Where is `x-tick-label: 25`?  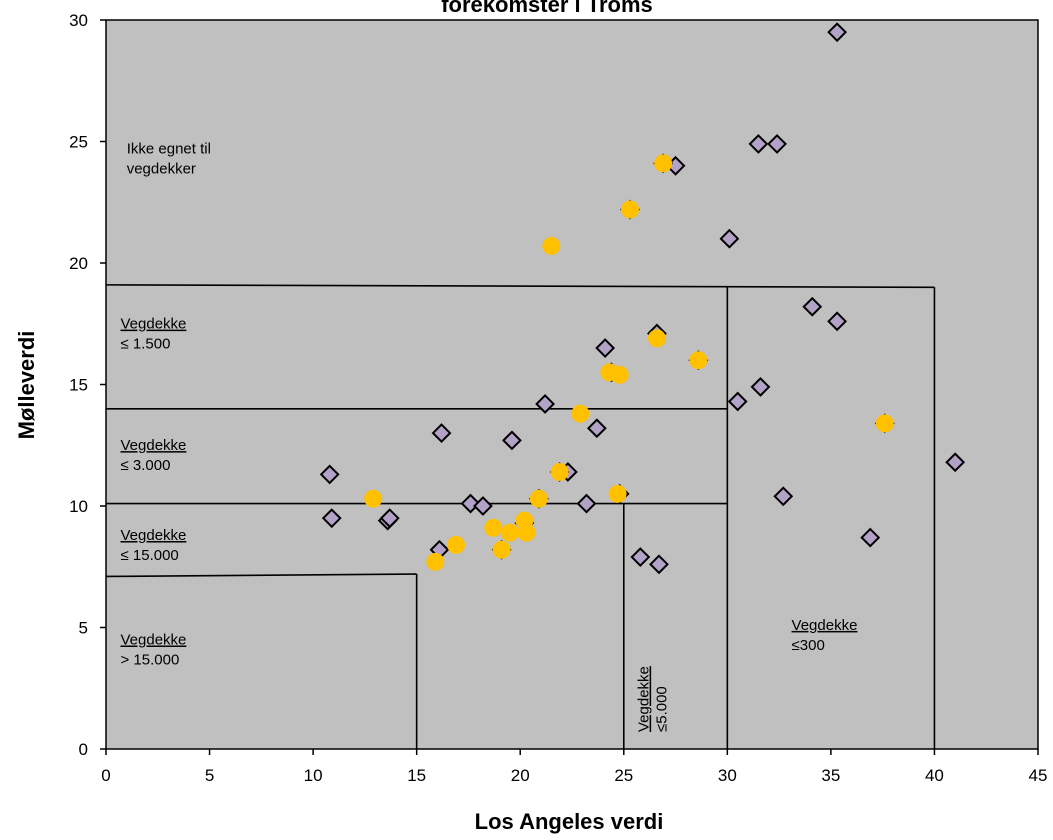 x-tick-label: 25 is located at coordinates (623, 775).